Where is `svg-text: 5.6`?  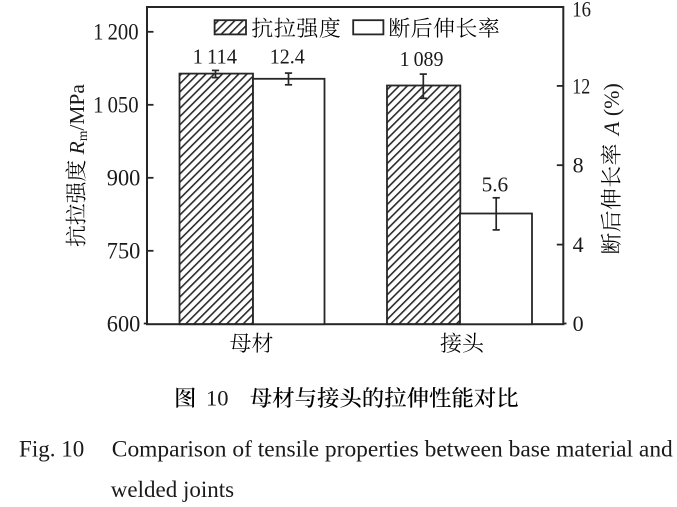 svg-text: 5.6 is located at coordinates (495, 185).